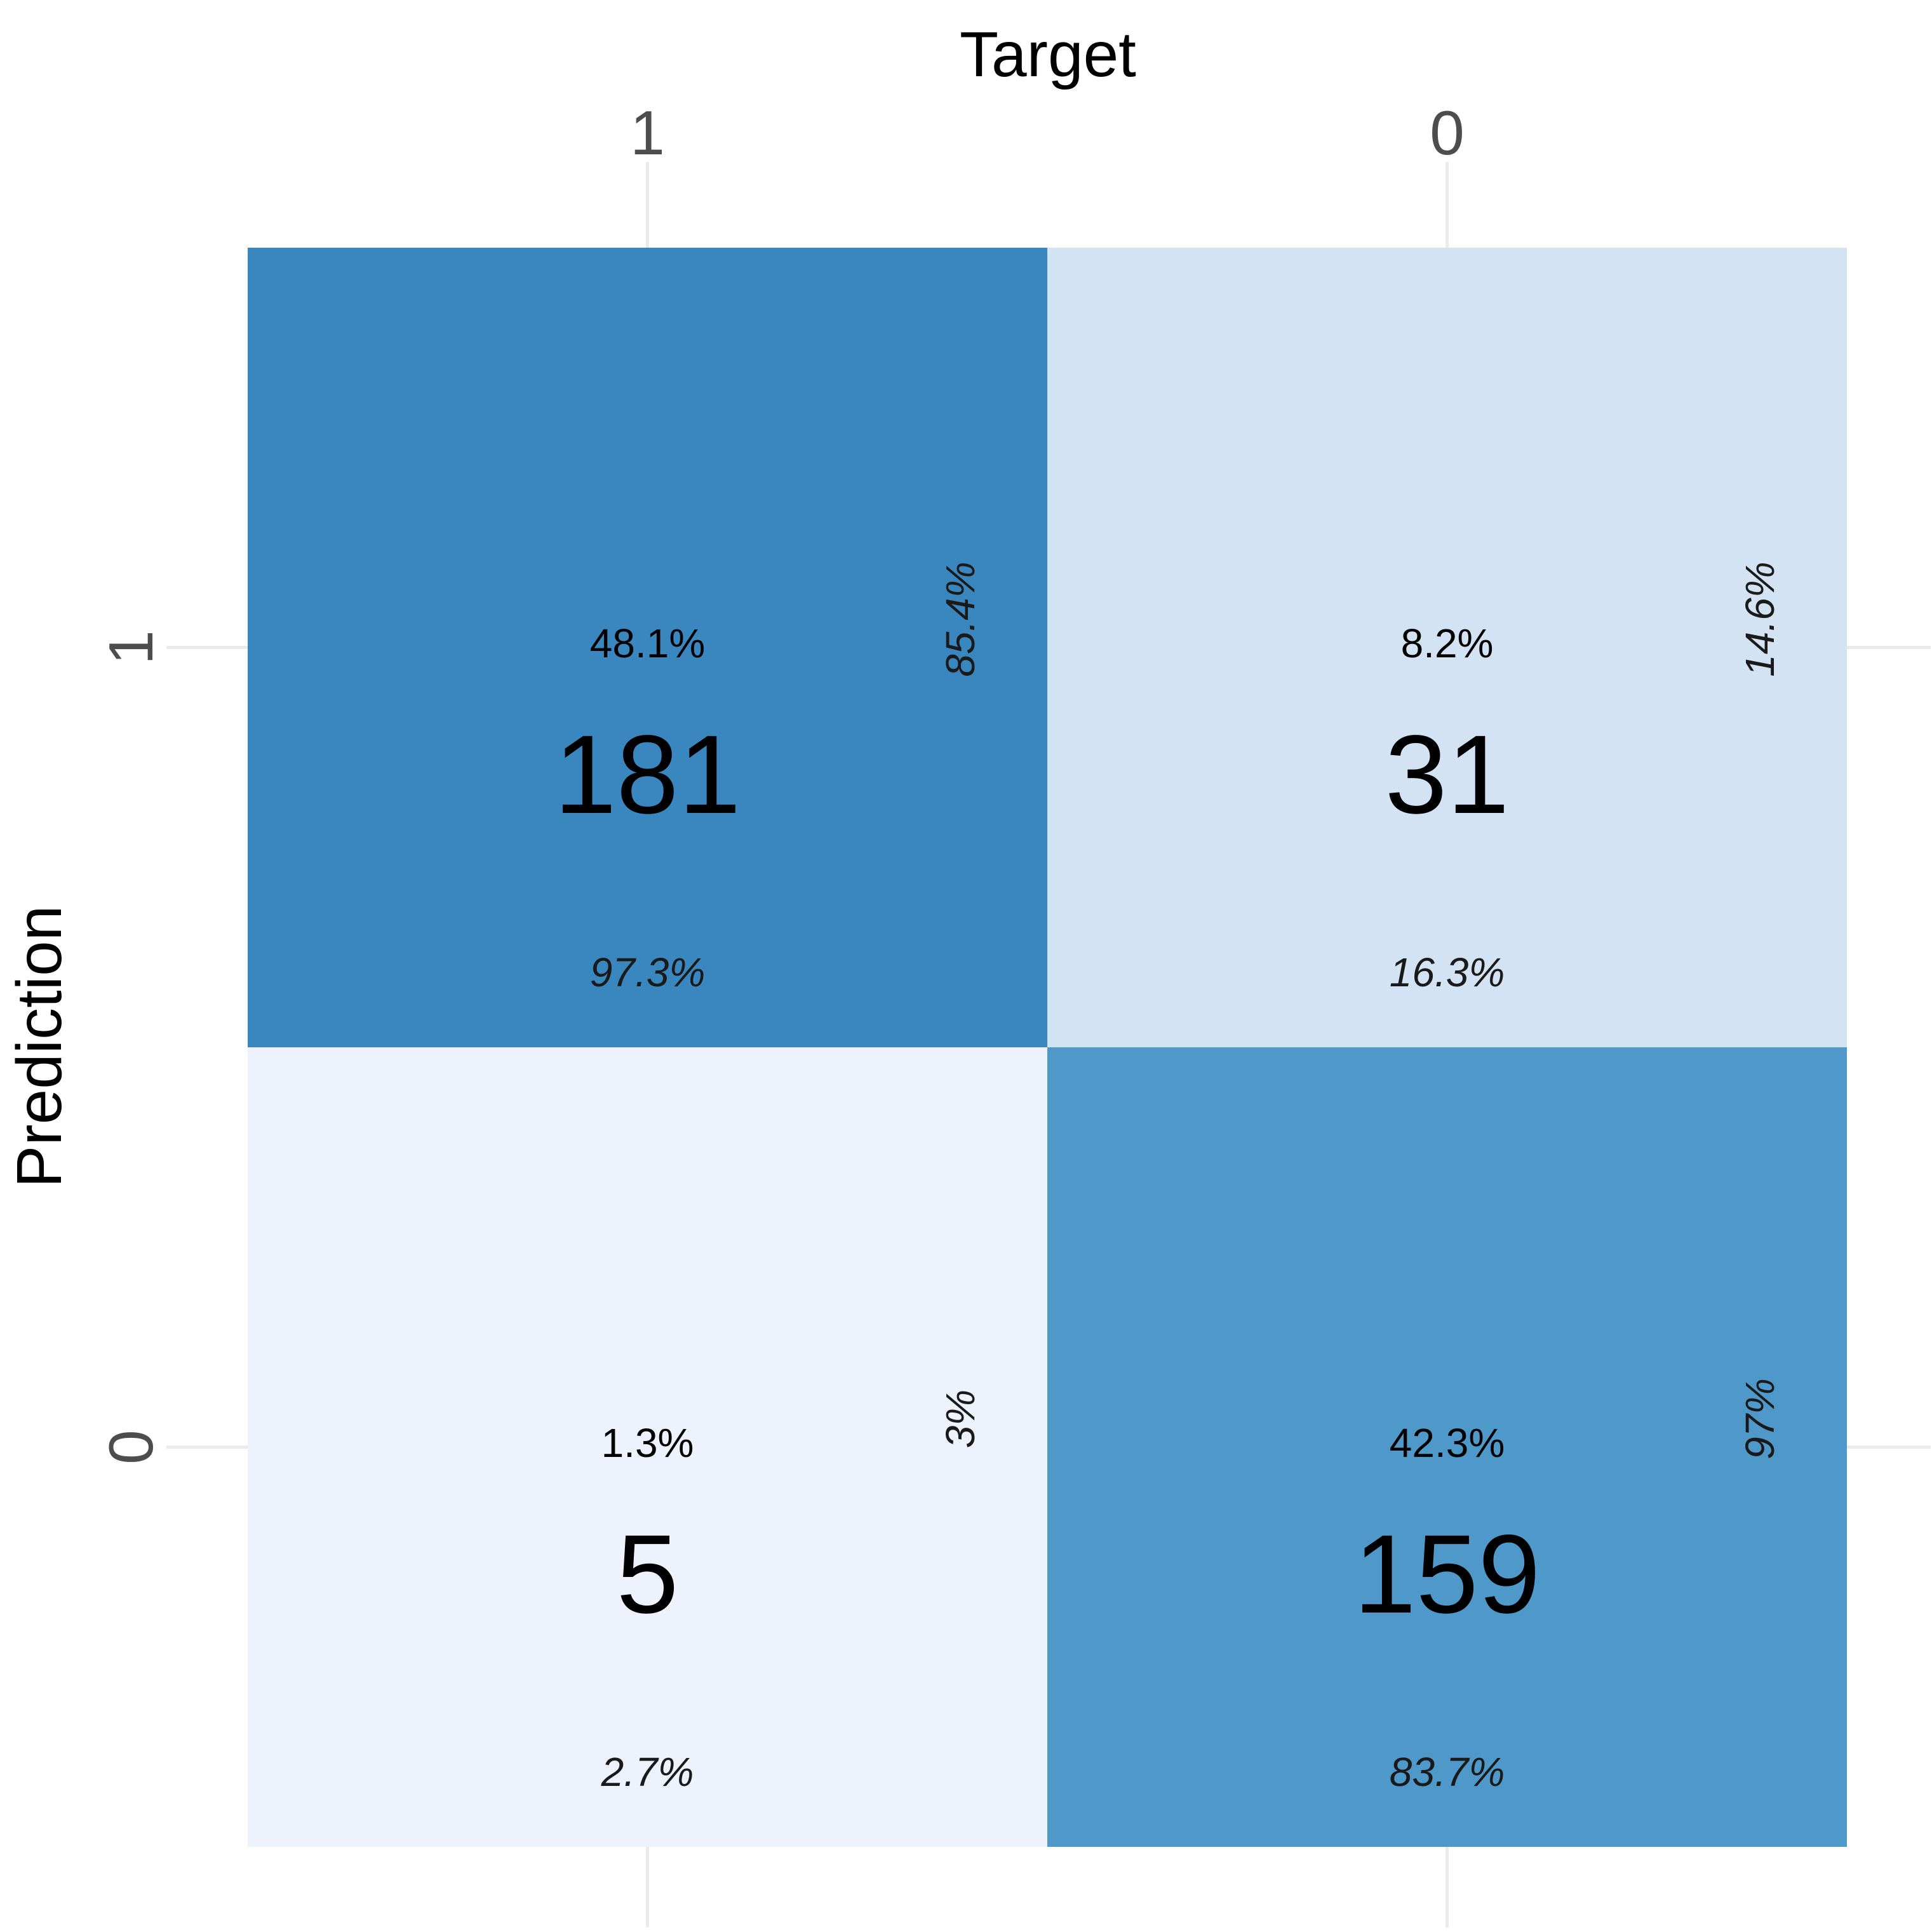 The height and width of the screenshot is (1932, 1932). I want to click on cell-overall-pct-label: 8.2%, so click(1447, 643).